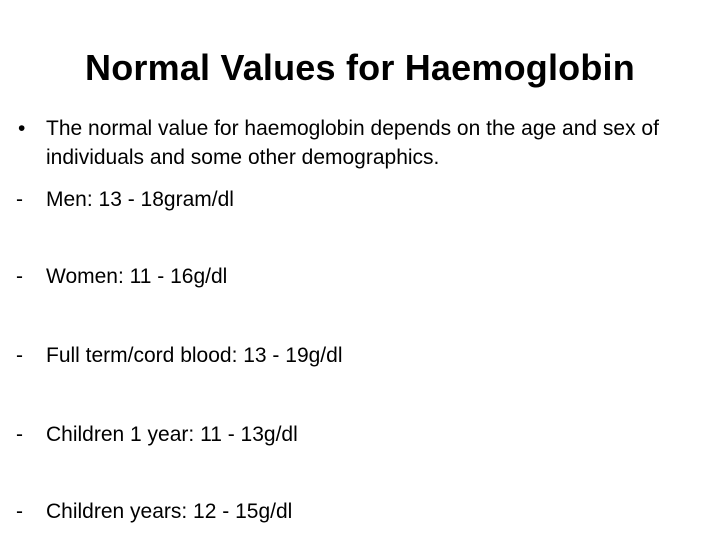  What do you see at coordinates (169, 511) in the screenshot?
I see `list-item-text: Children years: 12 - 15g/dl` at bounding box center [169, 511].